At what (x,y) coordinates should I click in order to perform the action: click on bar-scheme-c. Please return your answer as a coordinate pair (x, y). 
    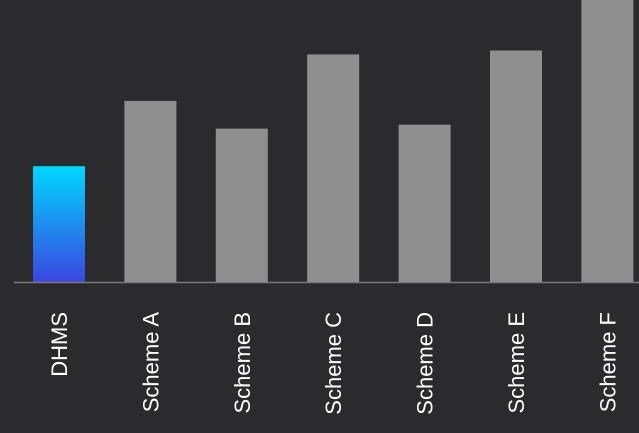
    Looking at the image, I should click on (333, 168).